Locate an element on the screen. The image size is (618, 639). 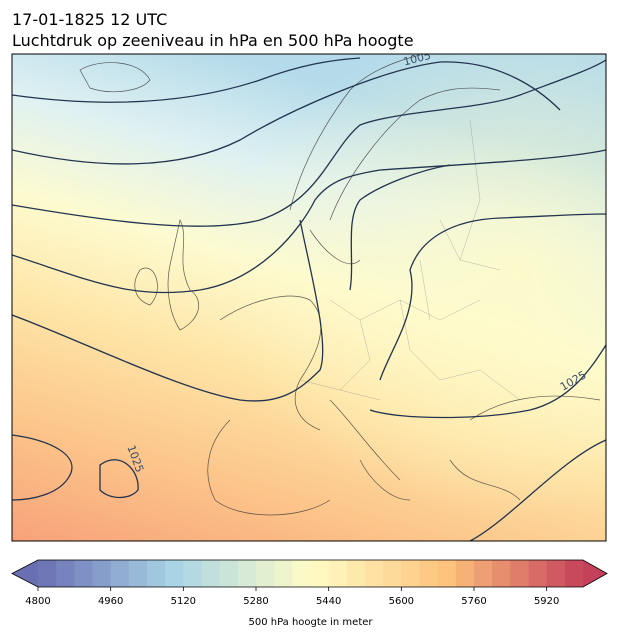
colorbar-tick-label: 5120 is located at coordinates (183, 601).